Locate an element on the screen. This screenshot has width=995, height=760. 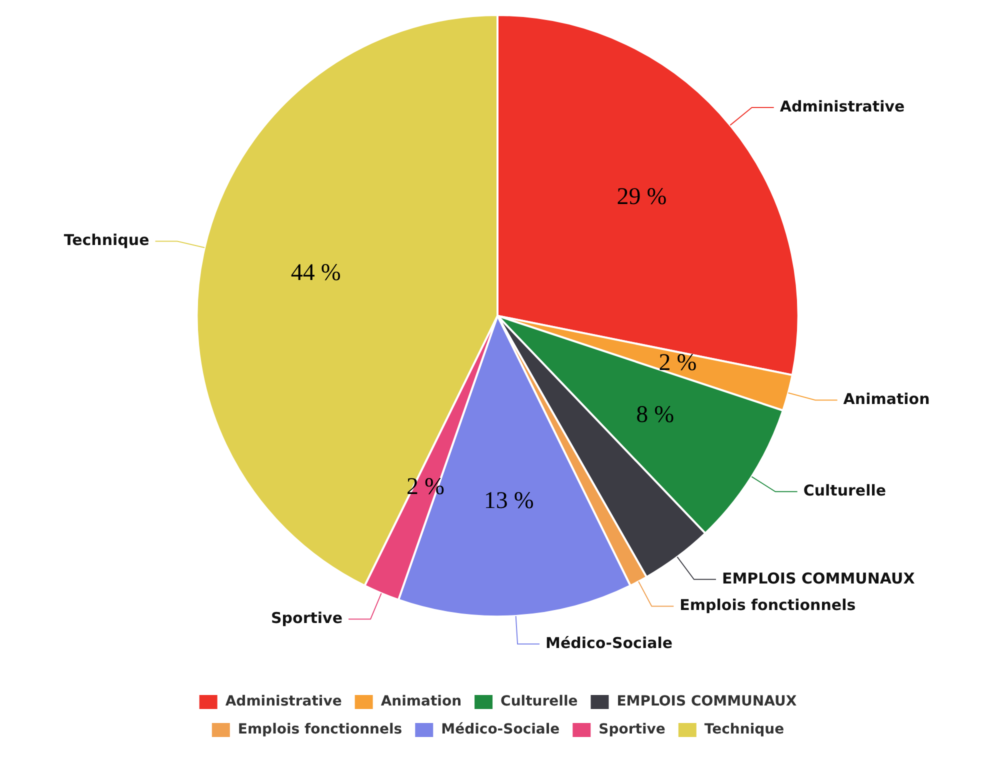
data-label: 8 % is located at coordinates (655, 415).